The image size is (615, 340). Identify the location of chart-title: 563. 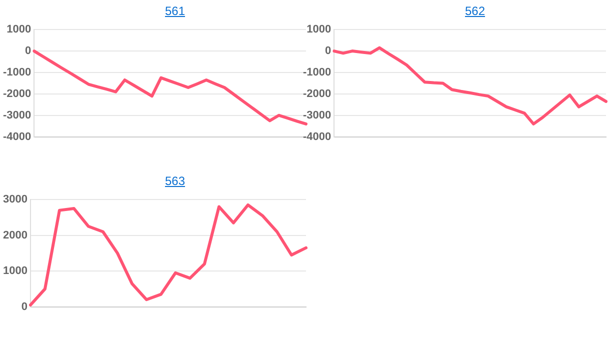
(175, 181).